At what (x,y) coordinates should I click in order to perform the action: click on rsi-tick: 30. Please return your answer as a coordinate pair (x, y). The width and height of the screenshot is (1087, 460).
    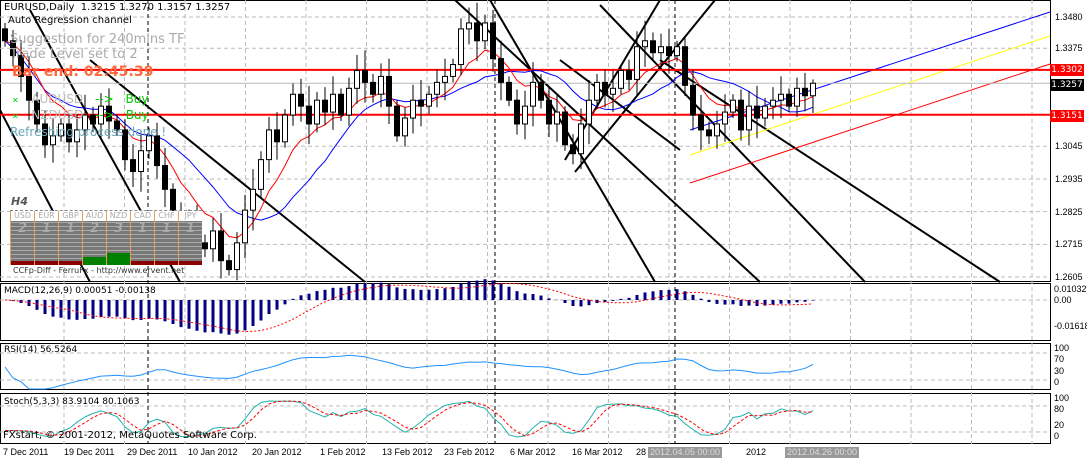
    Looking at the image, I should click on (1059, 371).